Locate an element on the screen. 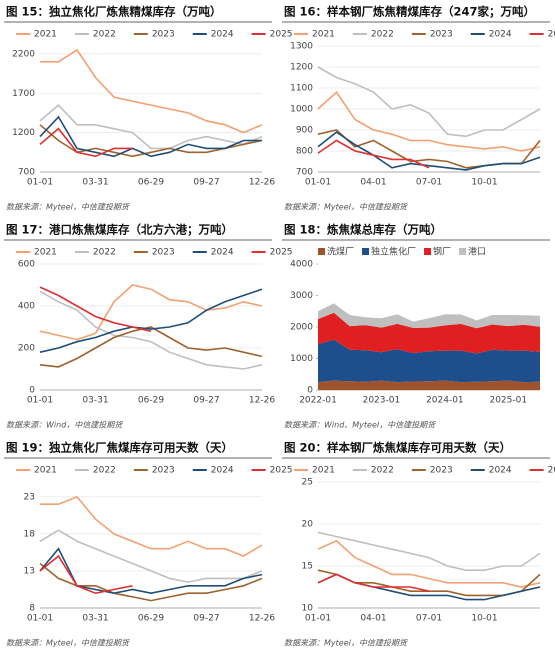  y-tick-label: 1700 is located at coordinates (23, 94).